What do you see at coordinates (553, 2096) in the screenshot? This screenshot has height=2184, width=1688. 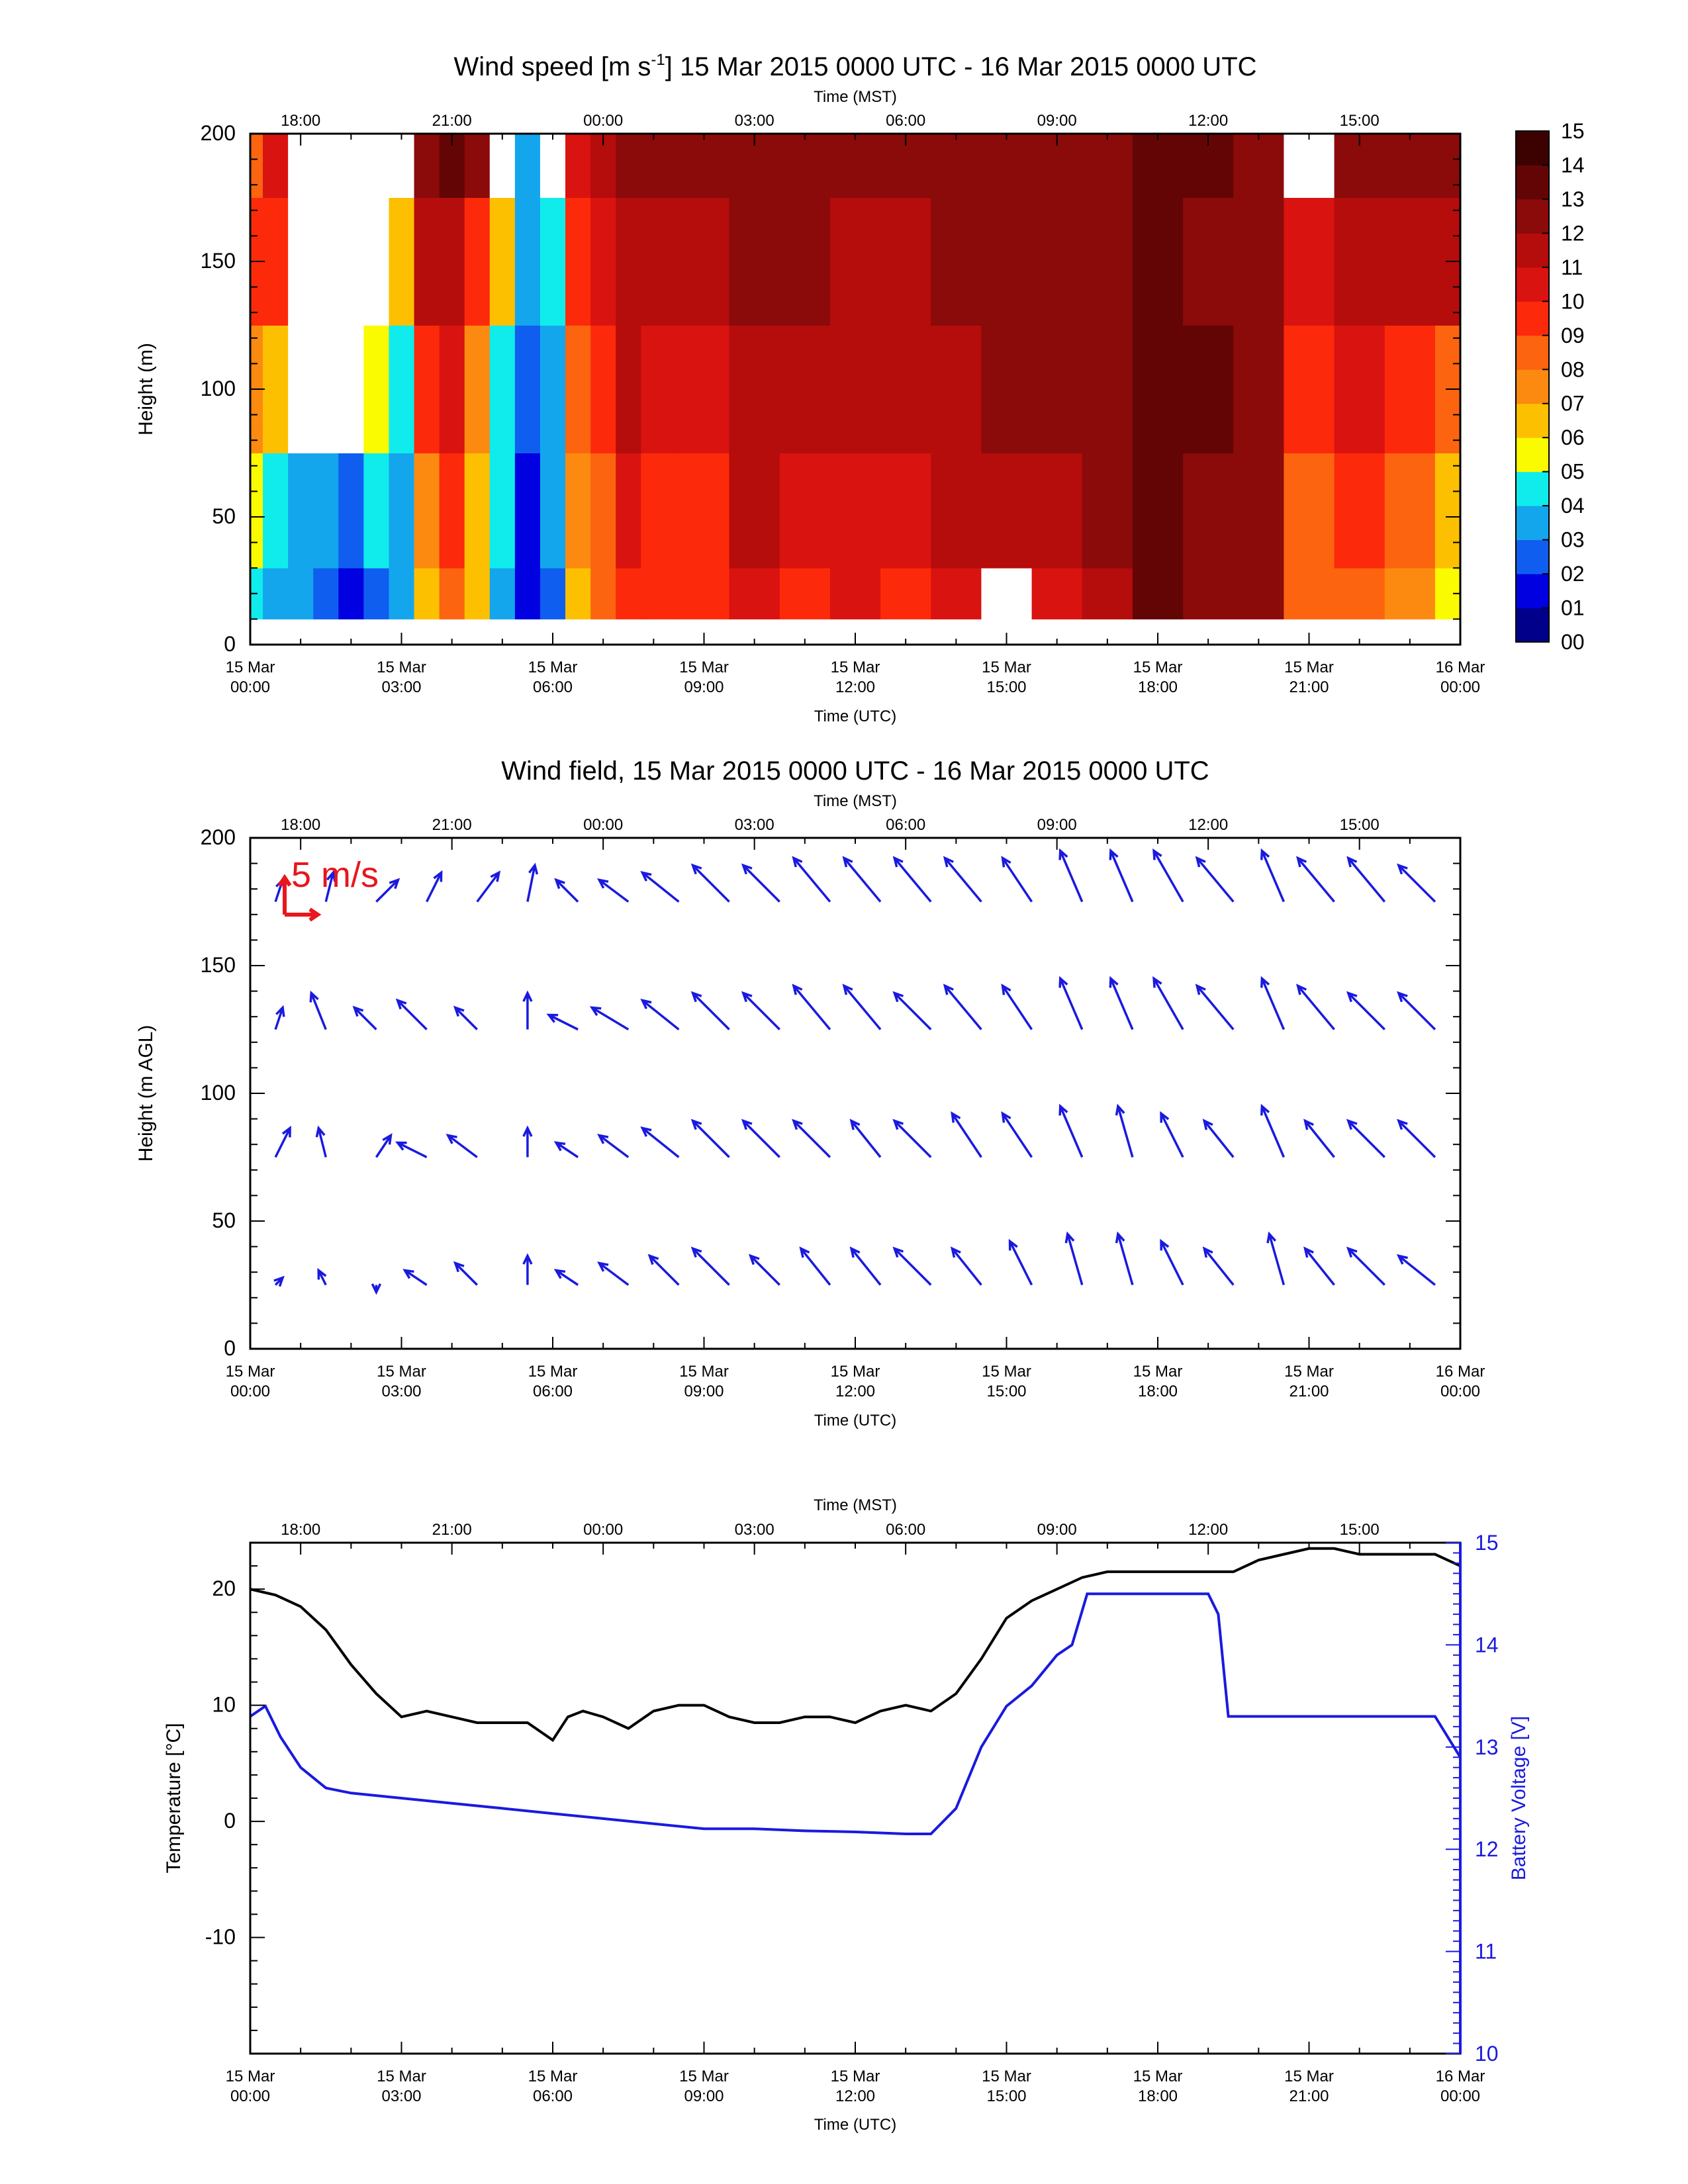 I see `utc-tick-label-time: 06:00` at bounding box center [553, 2096].